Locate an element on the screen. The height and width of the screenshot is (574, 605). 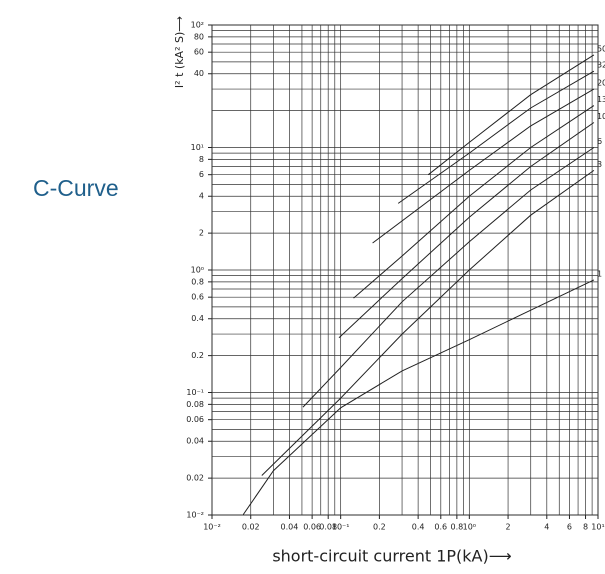
x-tick-label: 0.6 is located at coordinates (440, 527).